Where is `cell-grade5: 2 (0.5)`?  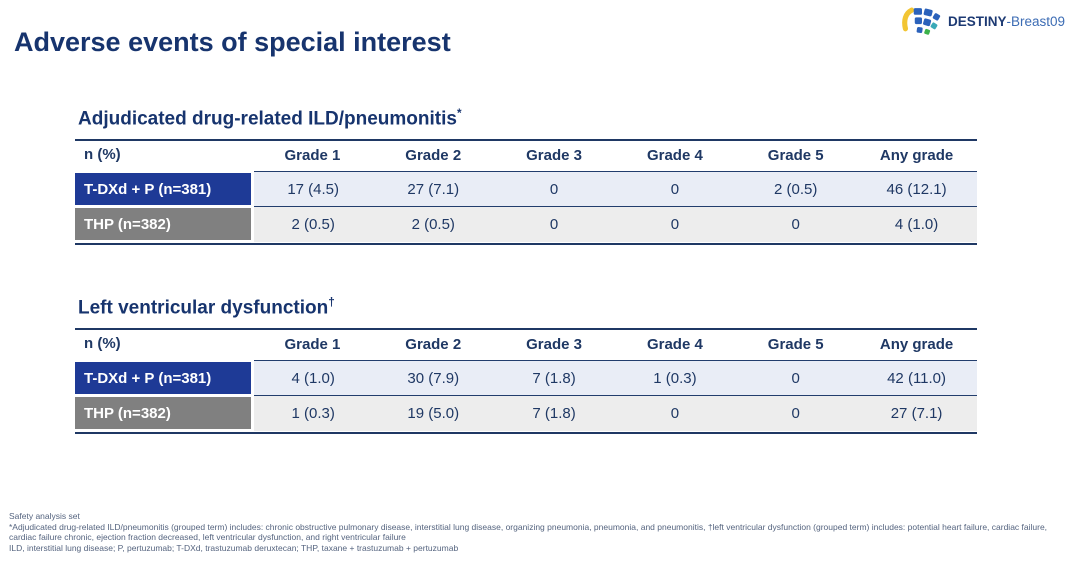 cell-grade5: 2 (0.5) is located at coordinates (796, 189).